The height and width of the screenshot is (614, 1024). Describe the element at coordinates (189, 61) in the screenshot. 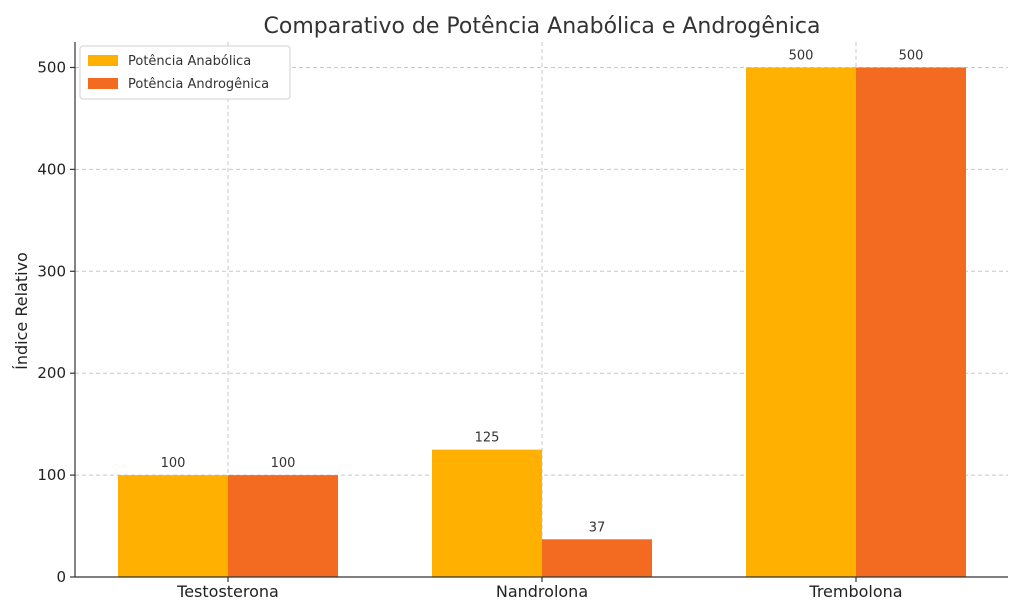

I see `legend-label-anabolica: Potência Anabólica` at that location.